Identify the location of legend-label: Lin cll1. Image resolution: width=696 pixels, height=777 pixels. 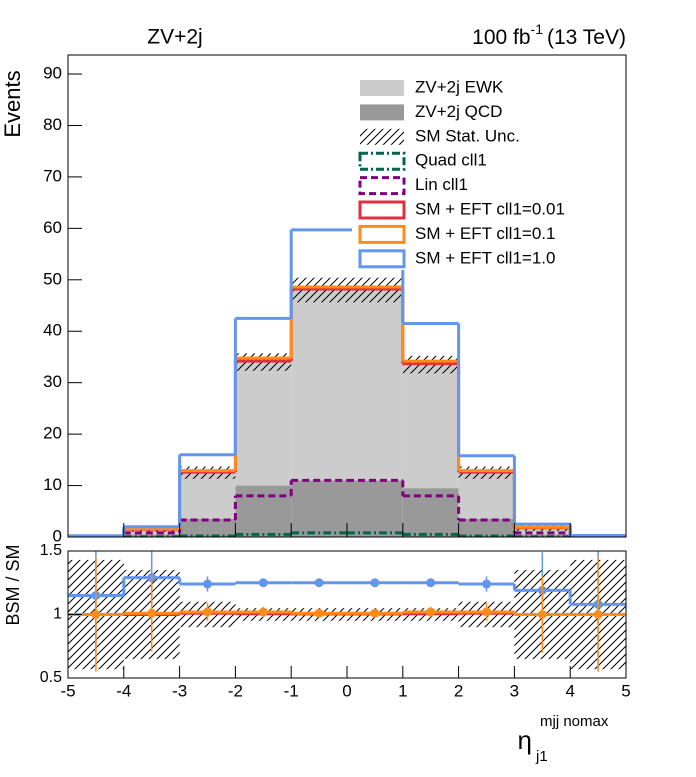
(441, 184).